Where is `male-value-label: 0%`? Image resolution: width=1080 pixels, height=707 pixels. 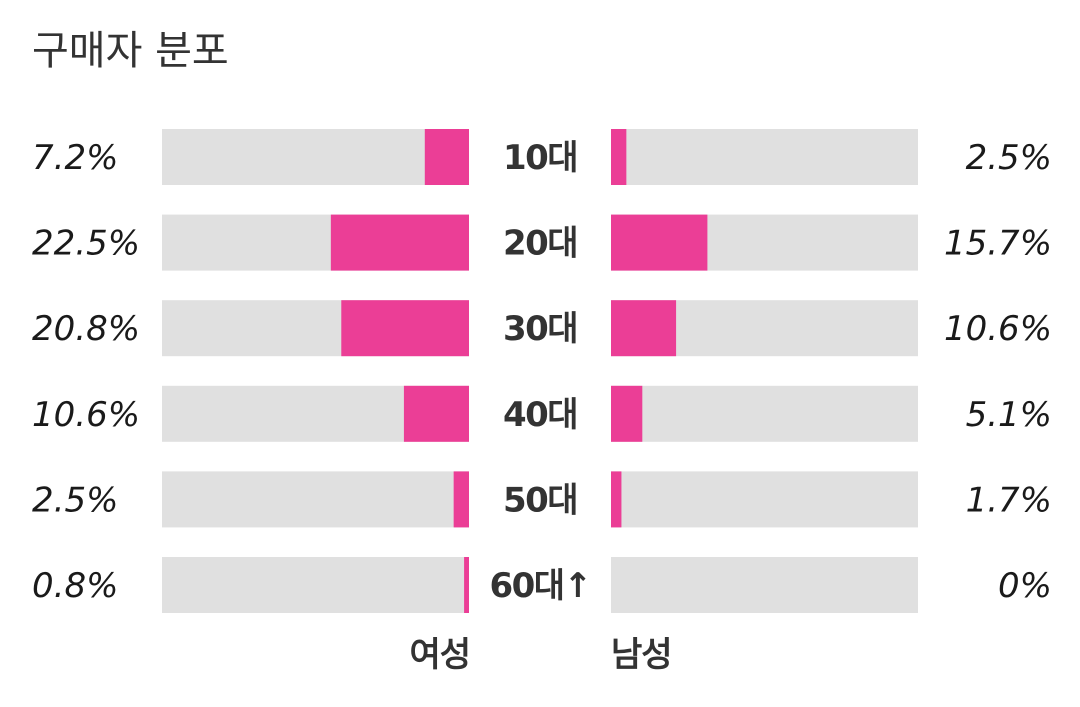 male-value-label: 0% is located at coordinates (1025, 586).